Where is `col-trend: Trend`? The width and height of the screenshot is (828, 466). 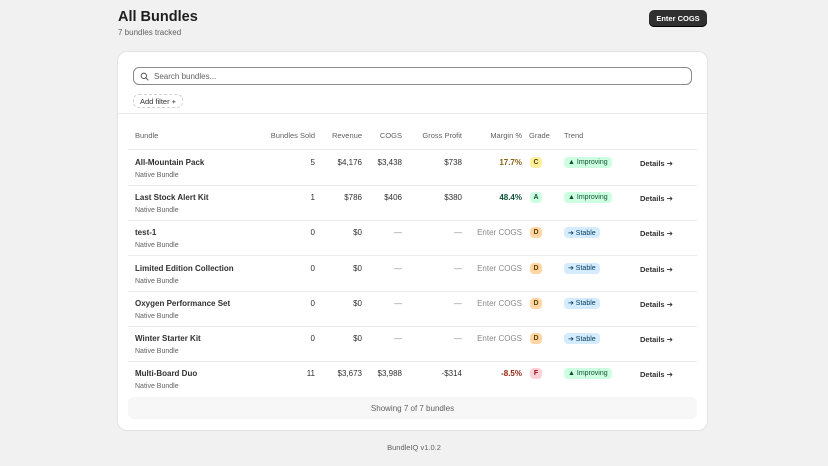 col-trend: Trend is located at coordinates (574, 135).